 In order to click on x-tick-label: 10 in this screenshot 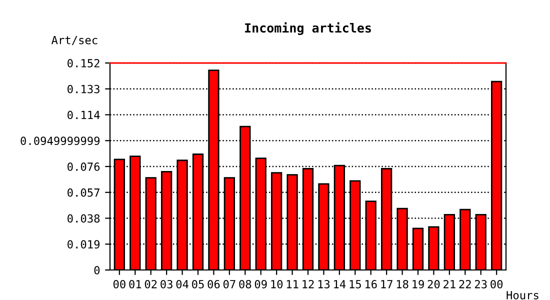, I will do `click(277, 284)`.